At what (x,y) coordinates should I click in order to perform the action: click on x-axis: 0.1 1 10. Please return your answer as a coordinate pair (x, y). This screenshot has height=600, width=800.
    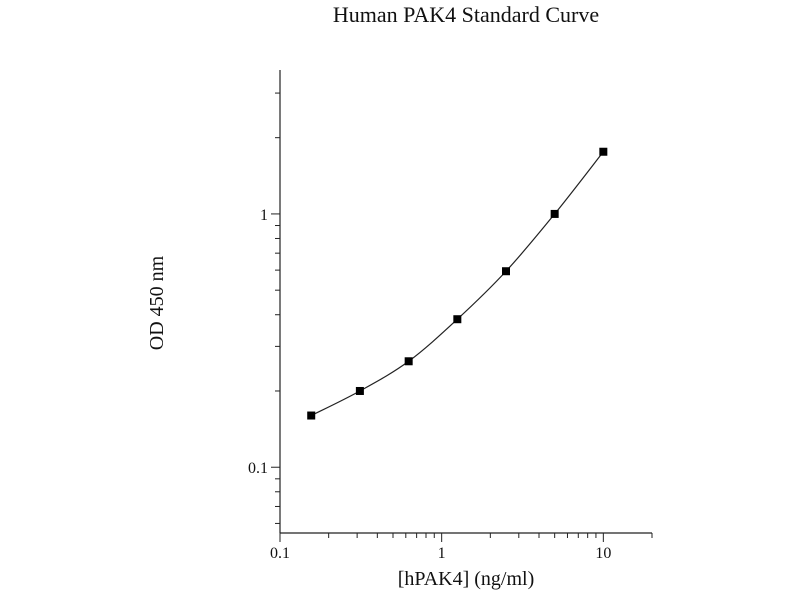
    Looking at the image, I should click on (461, 547).